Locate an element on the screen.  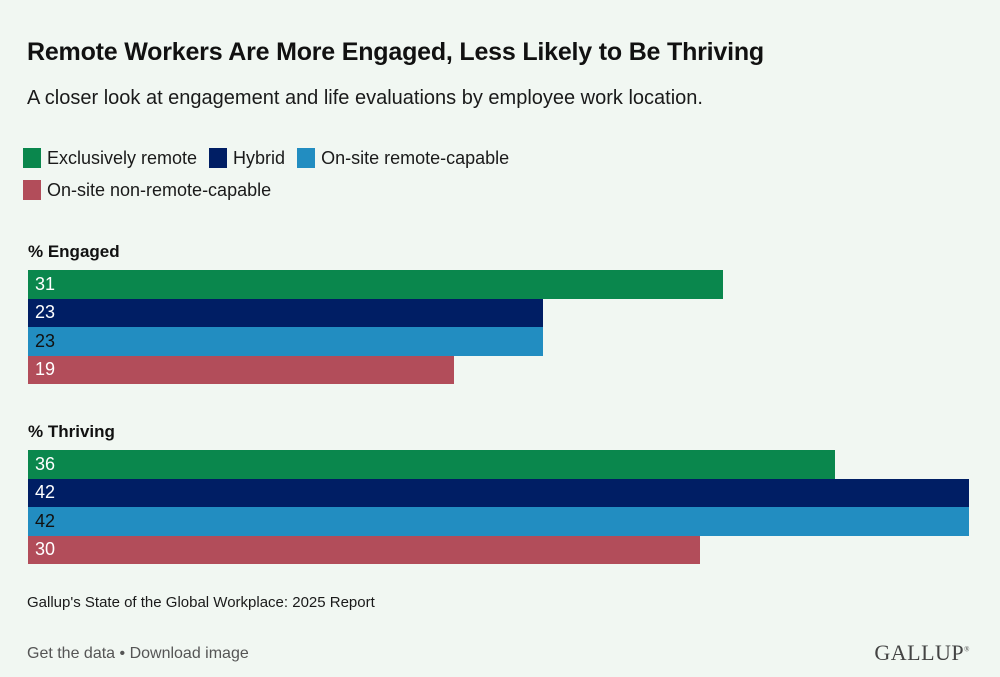
legend-item-onsite-remote-capable: On-site remote-capable is located at coordinates (403, 158).